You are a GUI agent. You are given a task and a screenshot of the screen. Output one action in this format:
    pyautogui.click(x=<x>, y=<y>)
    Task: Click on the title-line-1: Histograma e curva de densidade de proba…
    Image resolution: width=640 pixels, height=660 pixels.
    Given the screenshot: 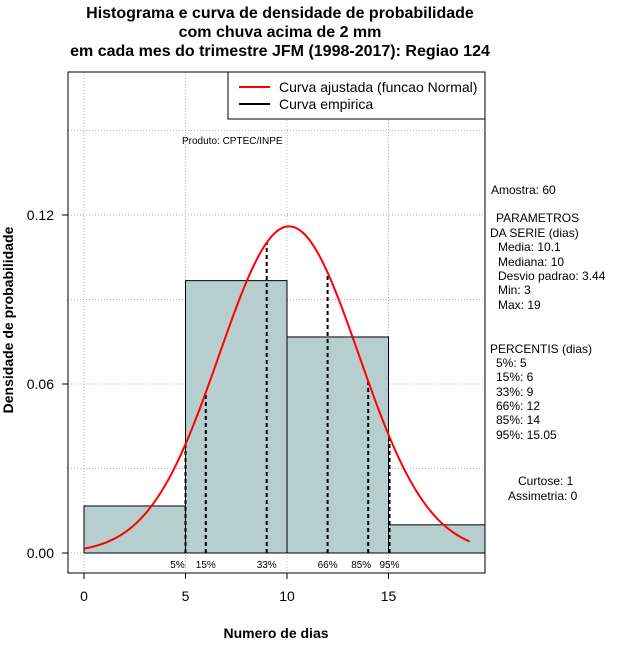 What is the action you would take?
    pyautogui.click(x=280, y=13)
    